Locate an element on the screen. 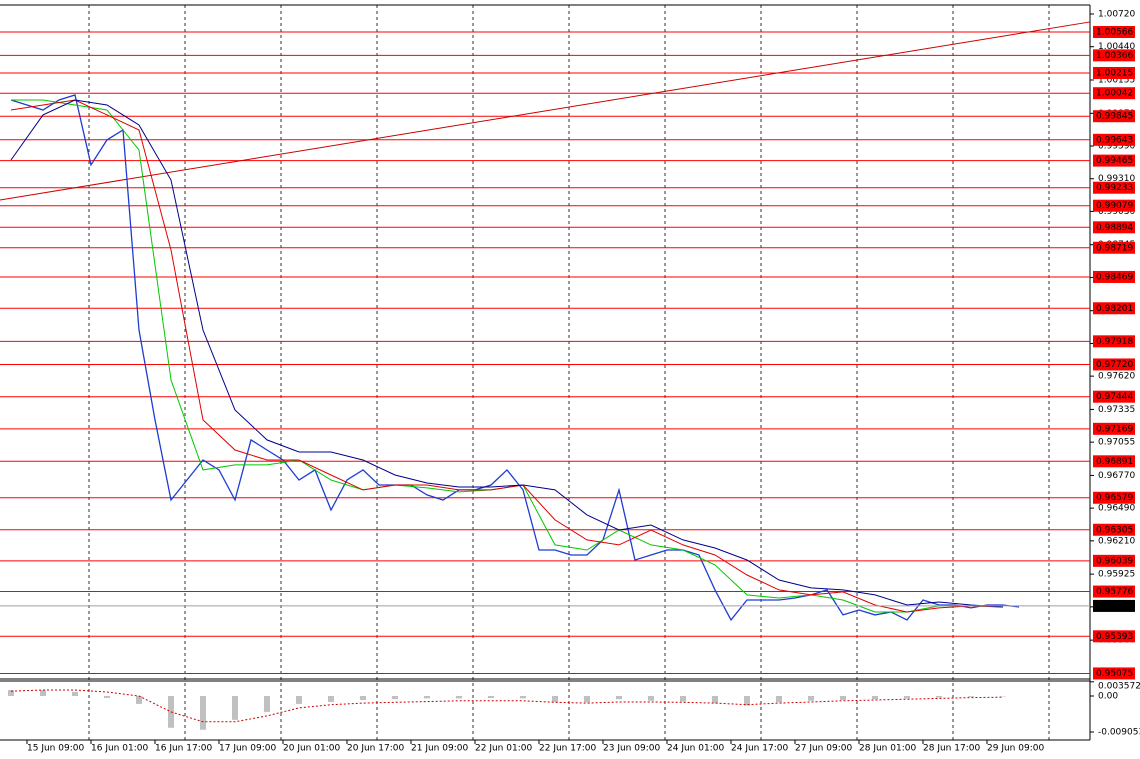 This screenshot has width=1140, height=759. level-label: 1.00042 is located at coordinates (1114, 94).